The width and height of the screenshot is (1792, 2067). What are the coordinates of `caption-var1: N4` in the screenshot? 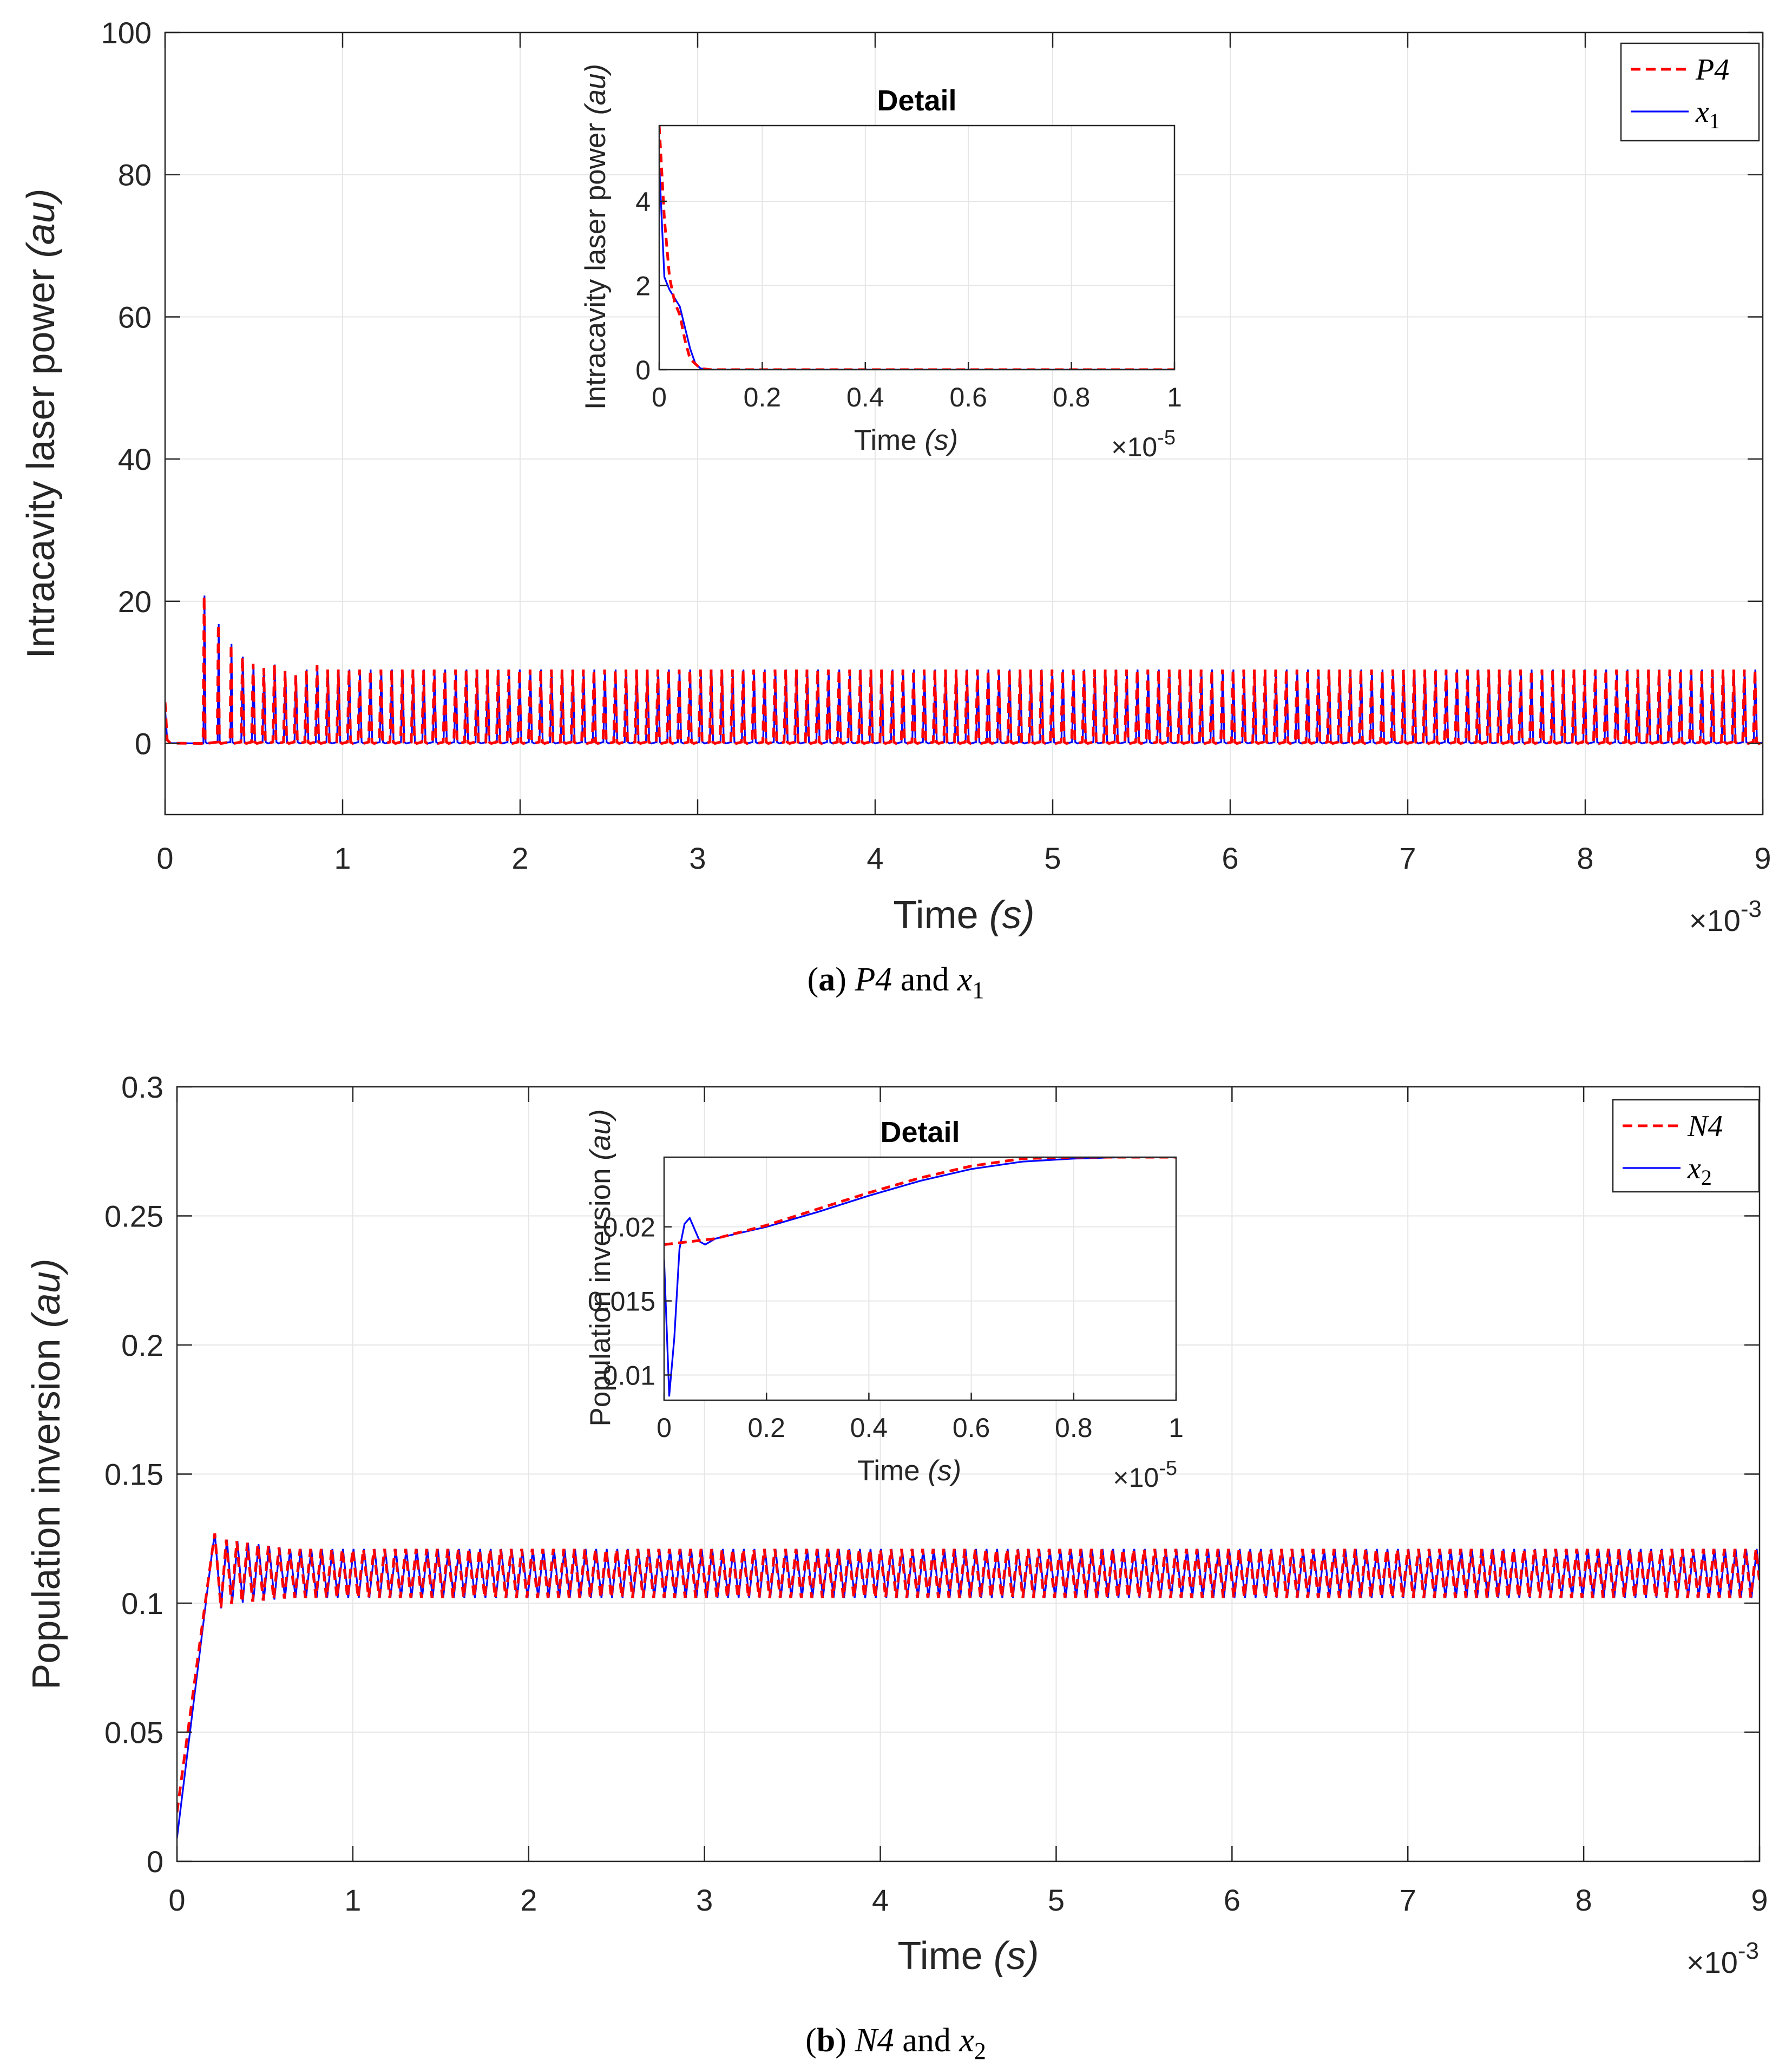 It's located at (874, 2041).